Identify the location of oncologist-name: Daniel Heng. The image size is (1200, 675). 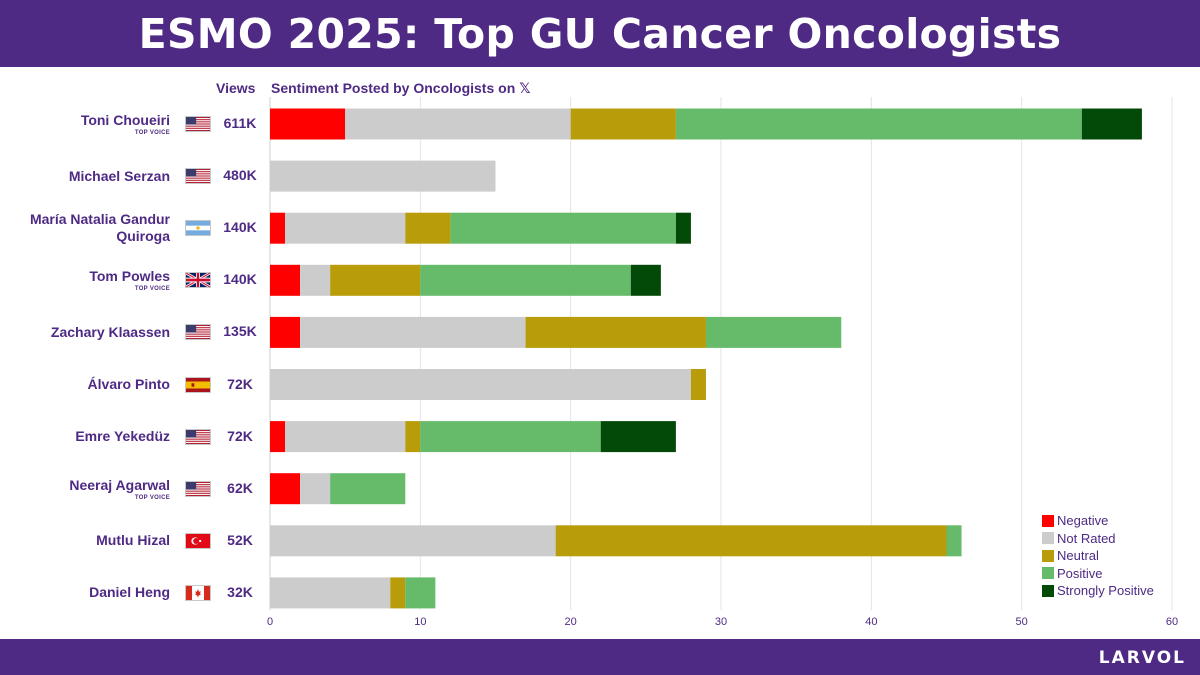
(129, 592).